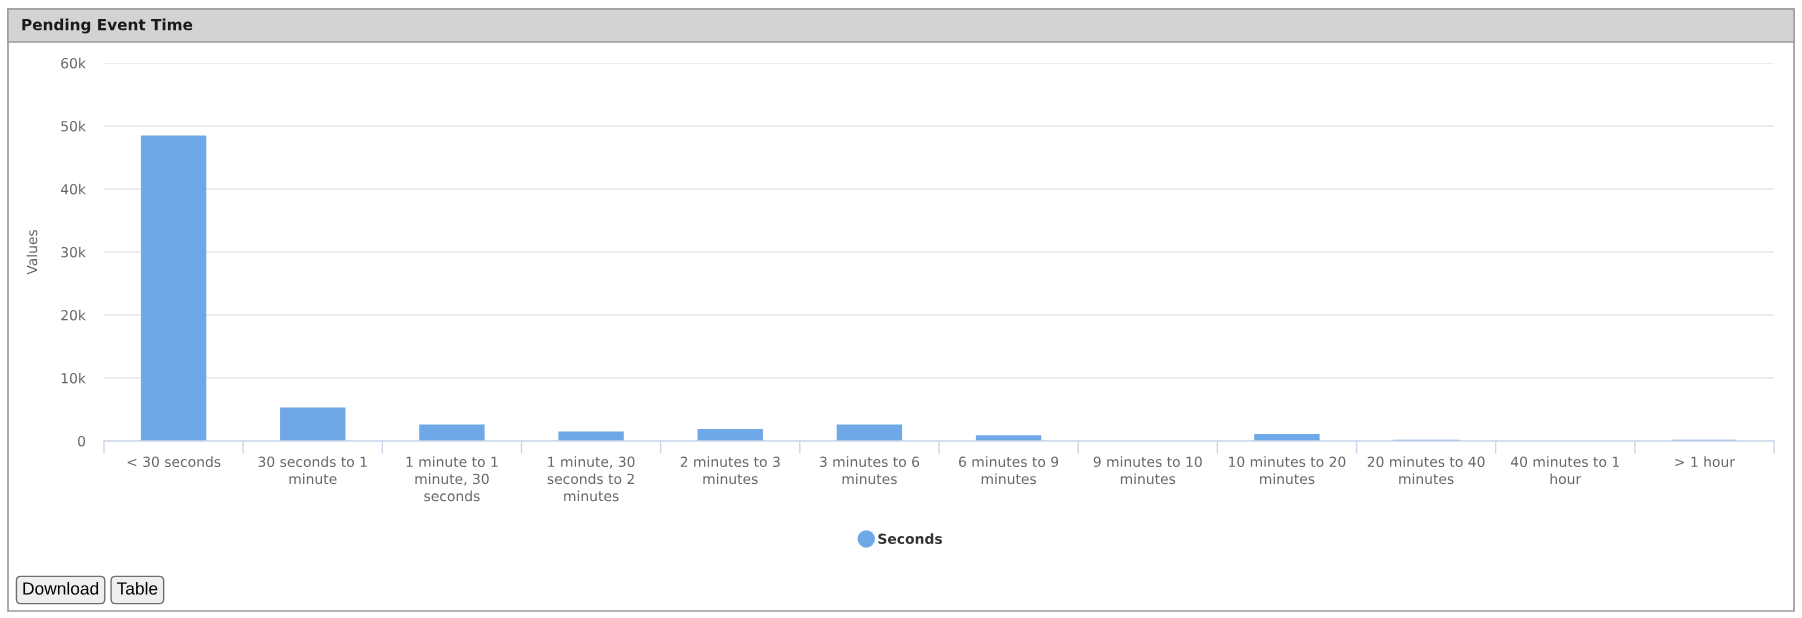 Image resolution: width=1802 pixels, height=618 pixels. Describe the element at coordinates (1705, 462) in the screenshot. I see `x-tick-label: > 1 hour` at that location.